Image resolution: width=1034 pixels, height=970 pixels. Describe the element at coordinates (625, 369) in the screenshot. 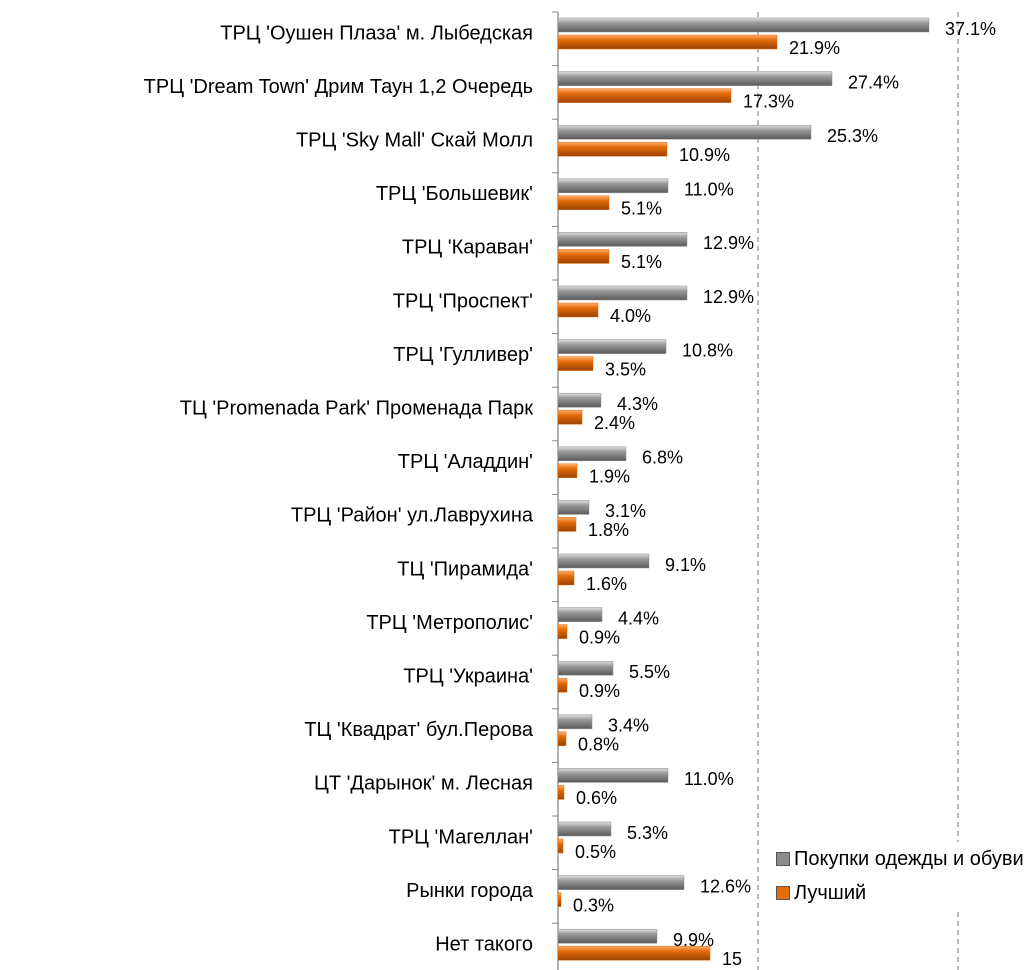

I see `value-label: 3.5%` at that location.